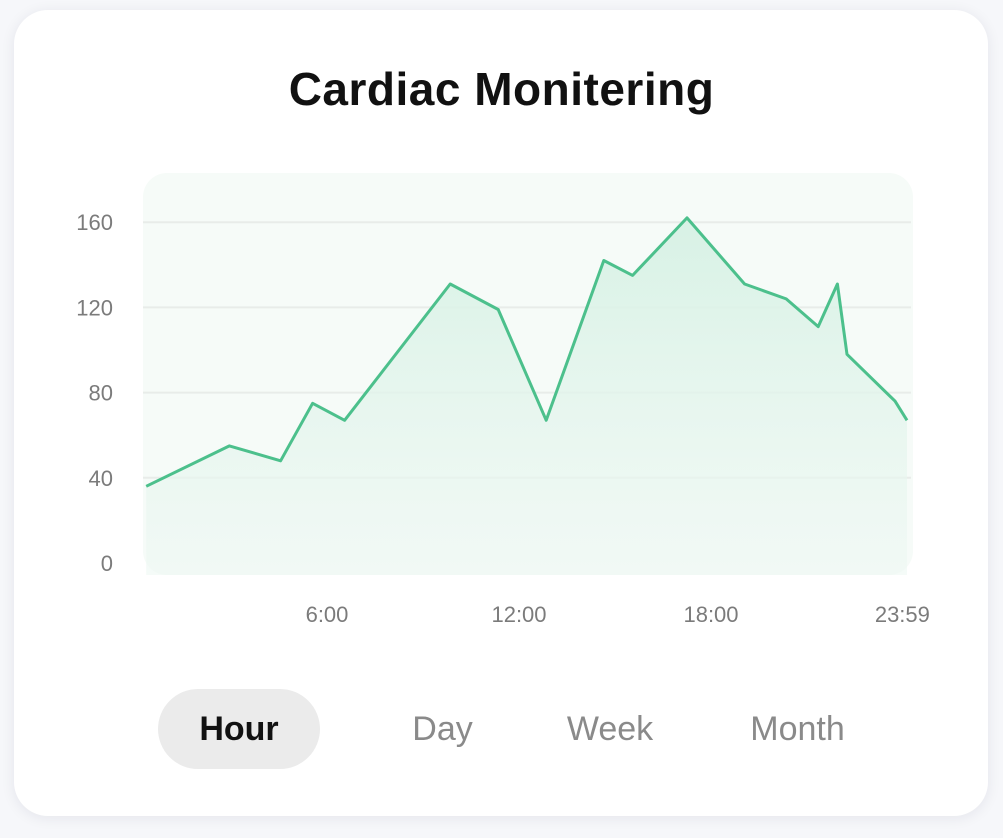 This screenshot has width=1003, height=838. What do you see at coordinates (327, 614) in the screenshot?
I see `x-tick-label: 6:00` at bounding box center [327, 614].